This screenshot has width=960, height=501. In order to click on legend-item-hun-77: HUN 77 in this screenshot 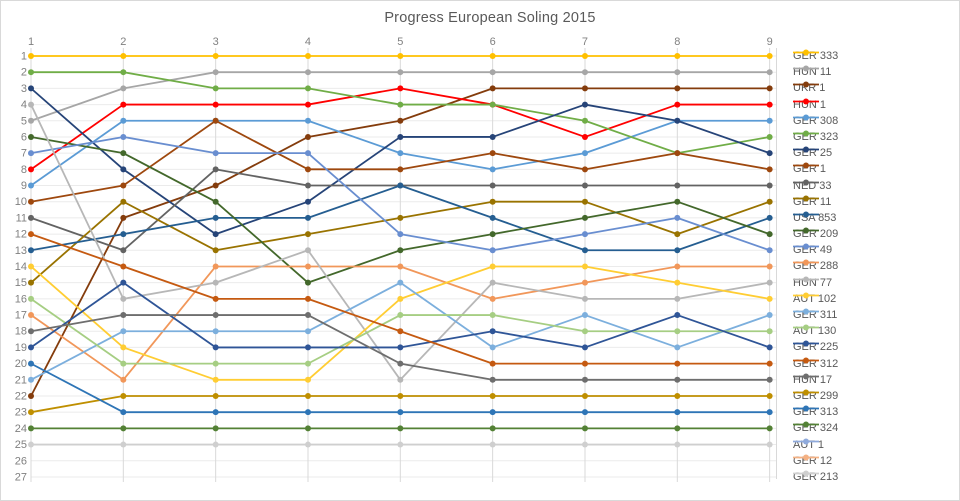, I will do `click(812, 283)`.